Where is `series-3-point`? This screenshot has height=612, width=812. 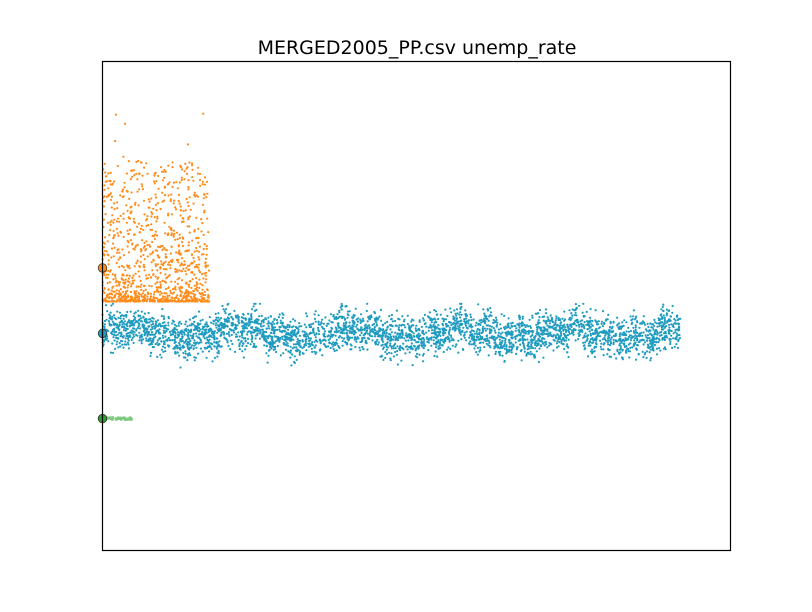 series-3-point is located at coordinates (130, 419).